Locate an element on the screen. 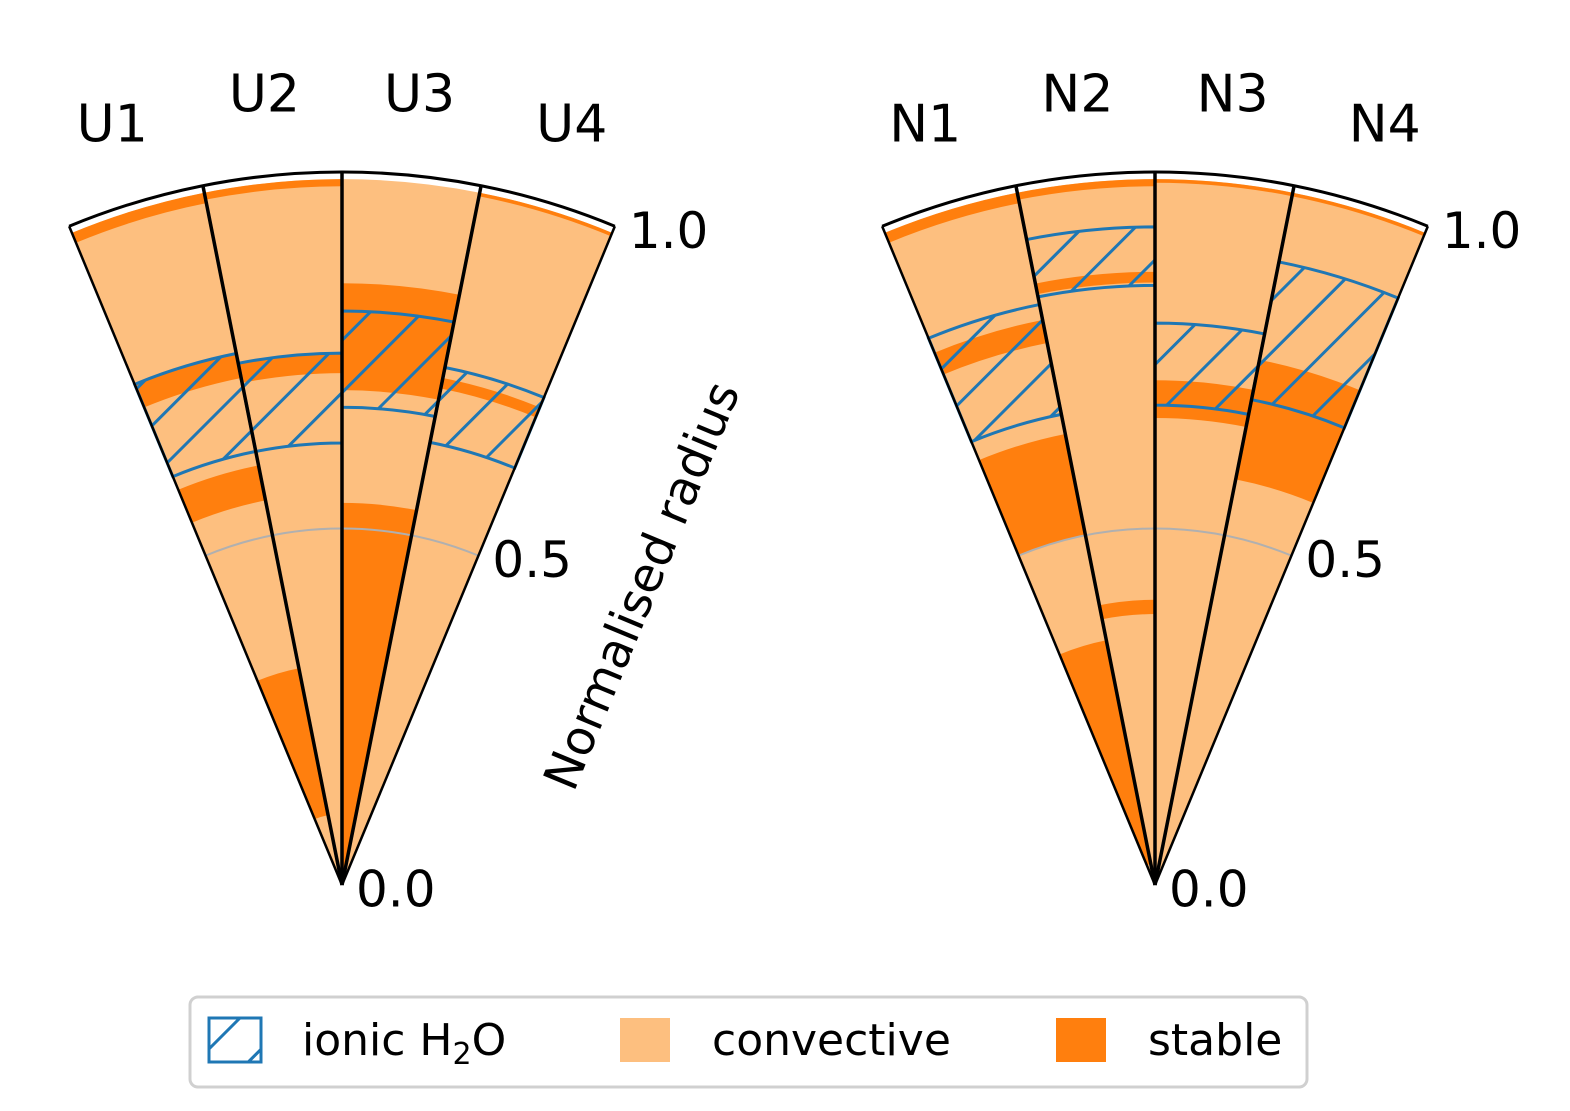 This screenshot has width=1570, height=1111. legend-item-convective: convective is located at coordinates (785, 1040).